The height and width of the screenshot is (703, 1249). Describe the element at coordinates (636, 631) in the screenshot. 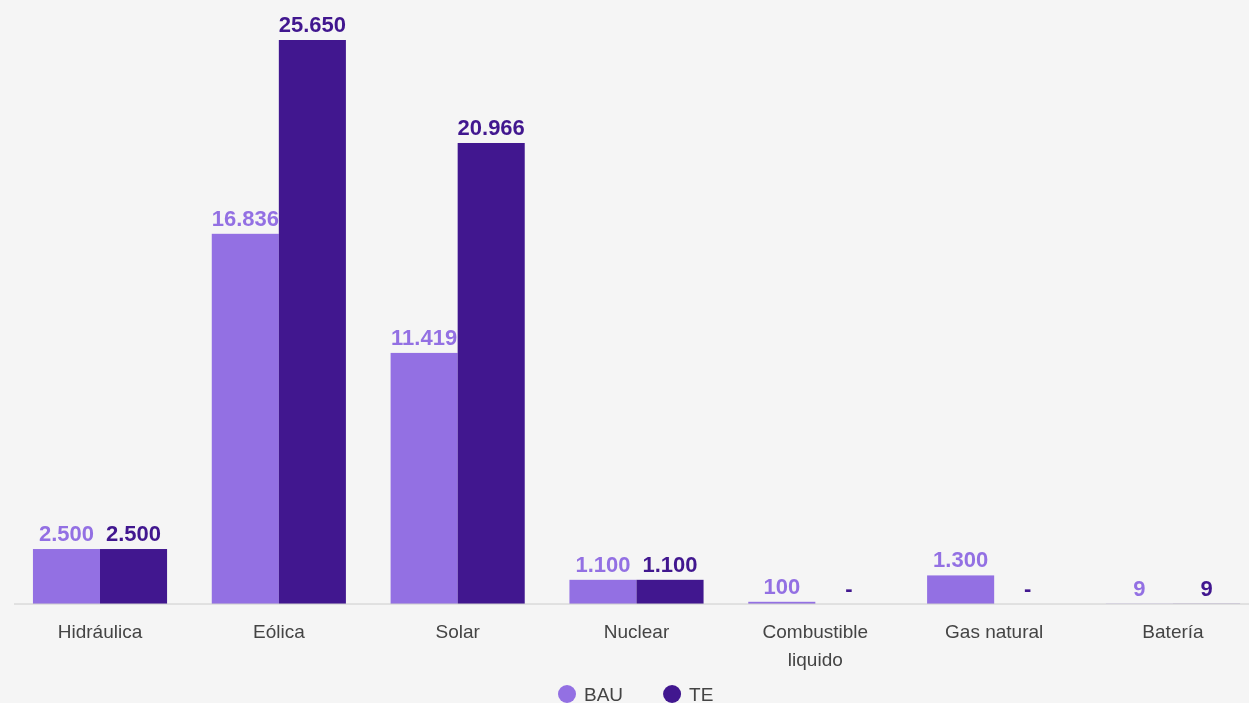

I see `x-tick-label: Nuclear` at that location.